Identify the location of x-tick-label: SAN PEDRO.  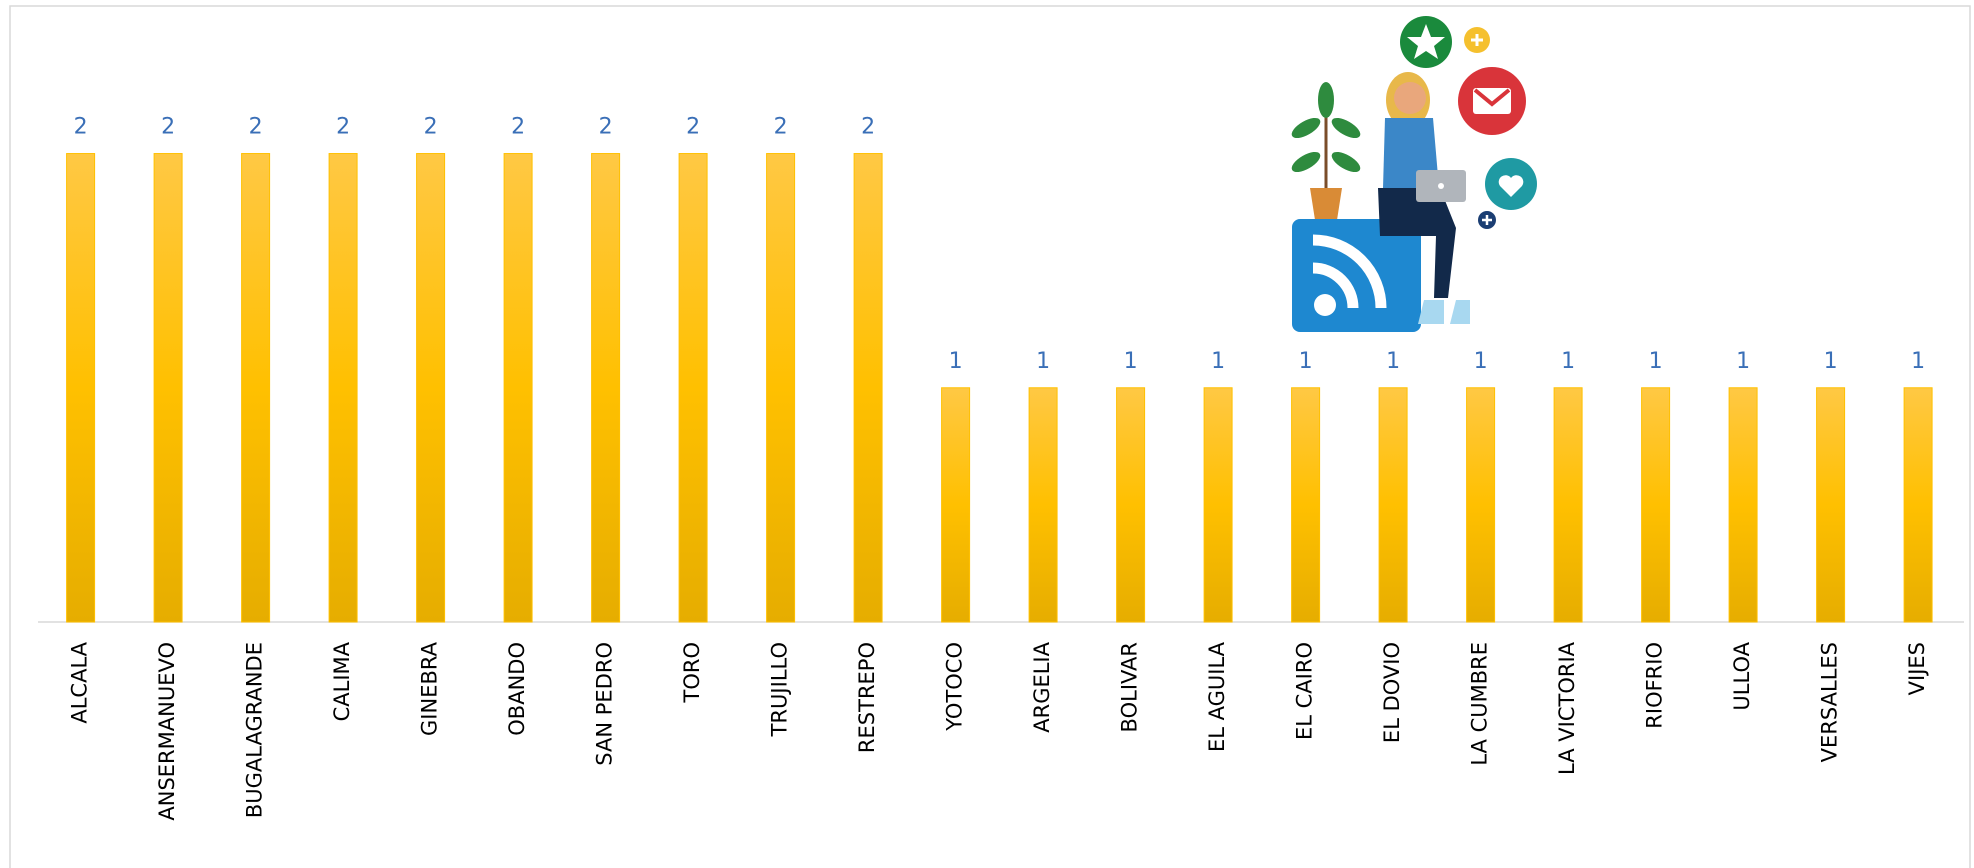
(605, 704).